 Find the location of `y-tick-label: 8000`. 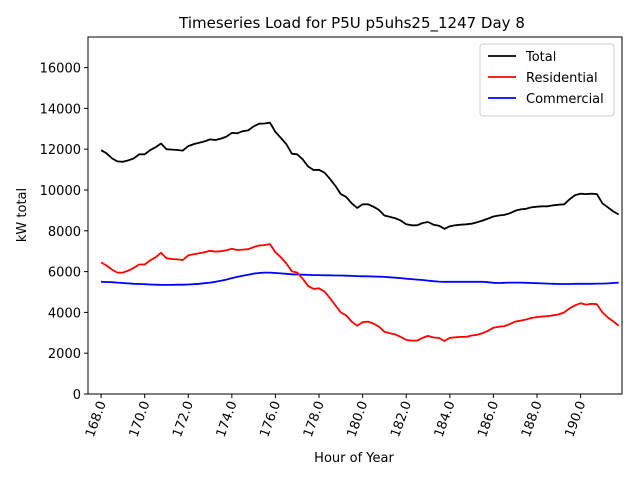

y-tick-label: 8000 is located at coordinates (64, 232).